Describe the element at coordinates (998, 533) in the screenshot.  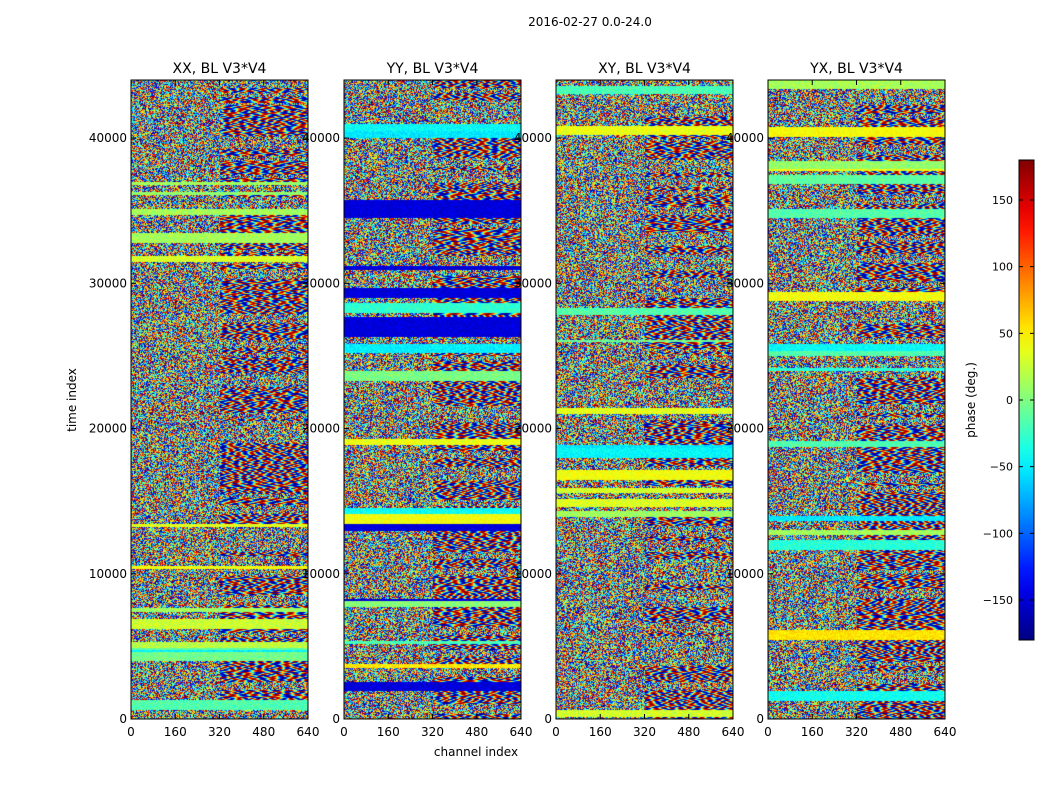
I see `colorbar-tick-label: −100` at that location.